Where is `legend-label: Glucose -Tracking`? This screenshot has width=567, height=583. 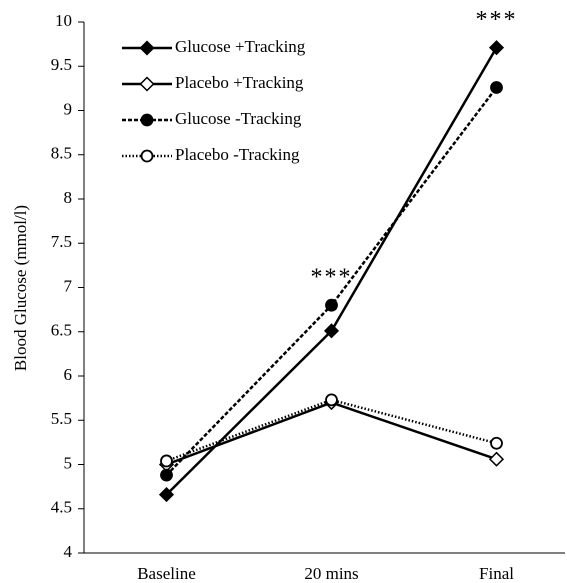 legend-label: Glucose -Tracking is located at coordinates (238, 118).